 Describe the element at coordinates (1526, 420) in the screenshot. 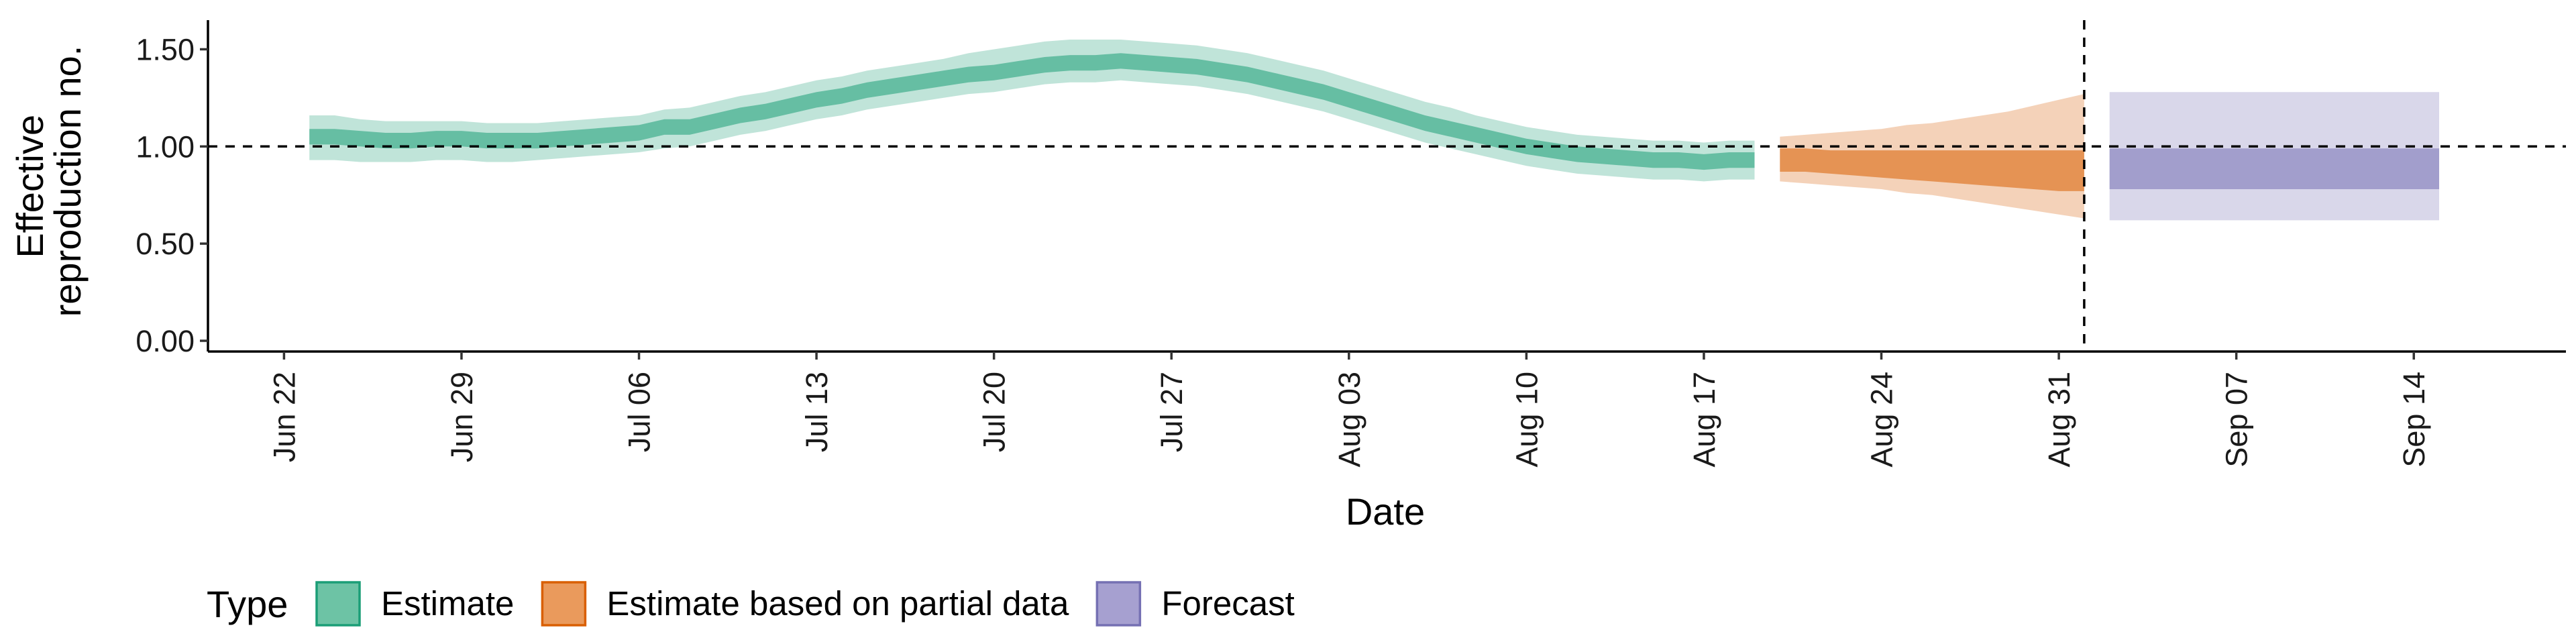

I see `x-tick-label: Aug 10` at that location.